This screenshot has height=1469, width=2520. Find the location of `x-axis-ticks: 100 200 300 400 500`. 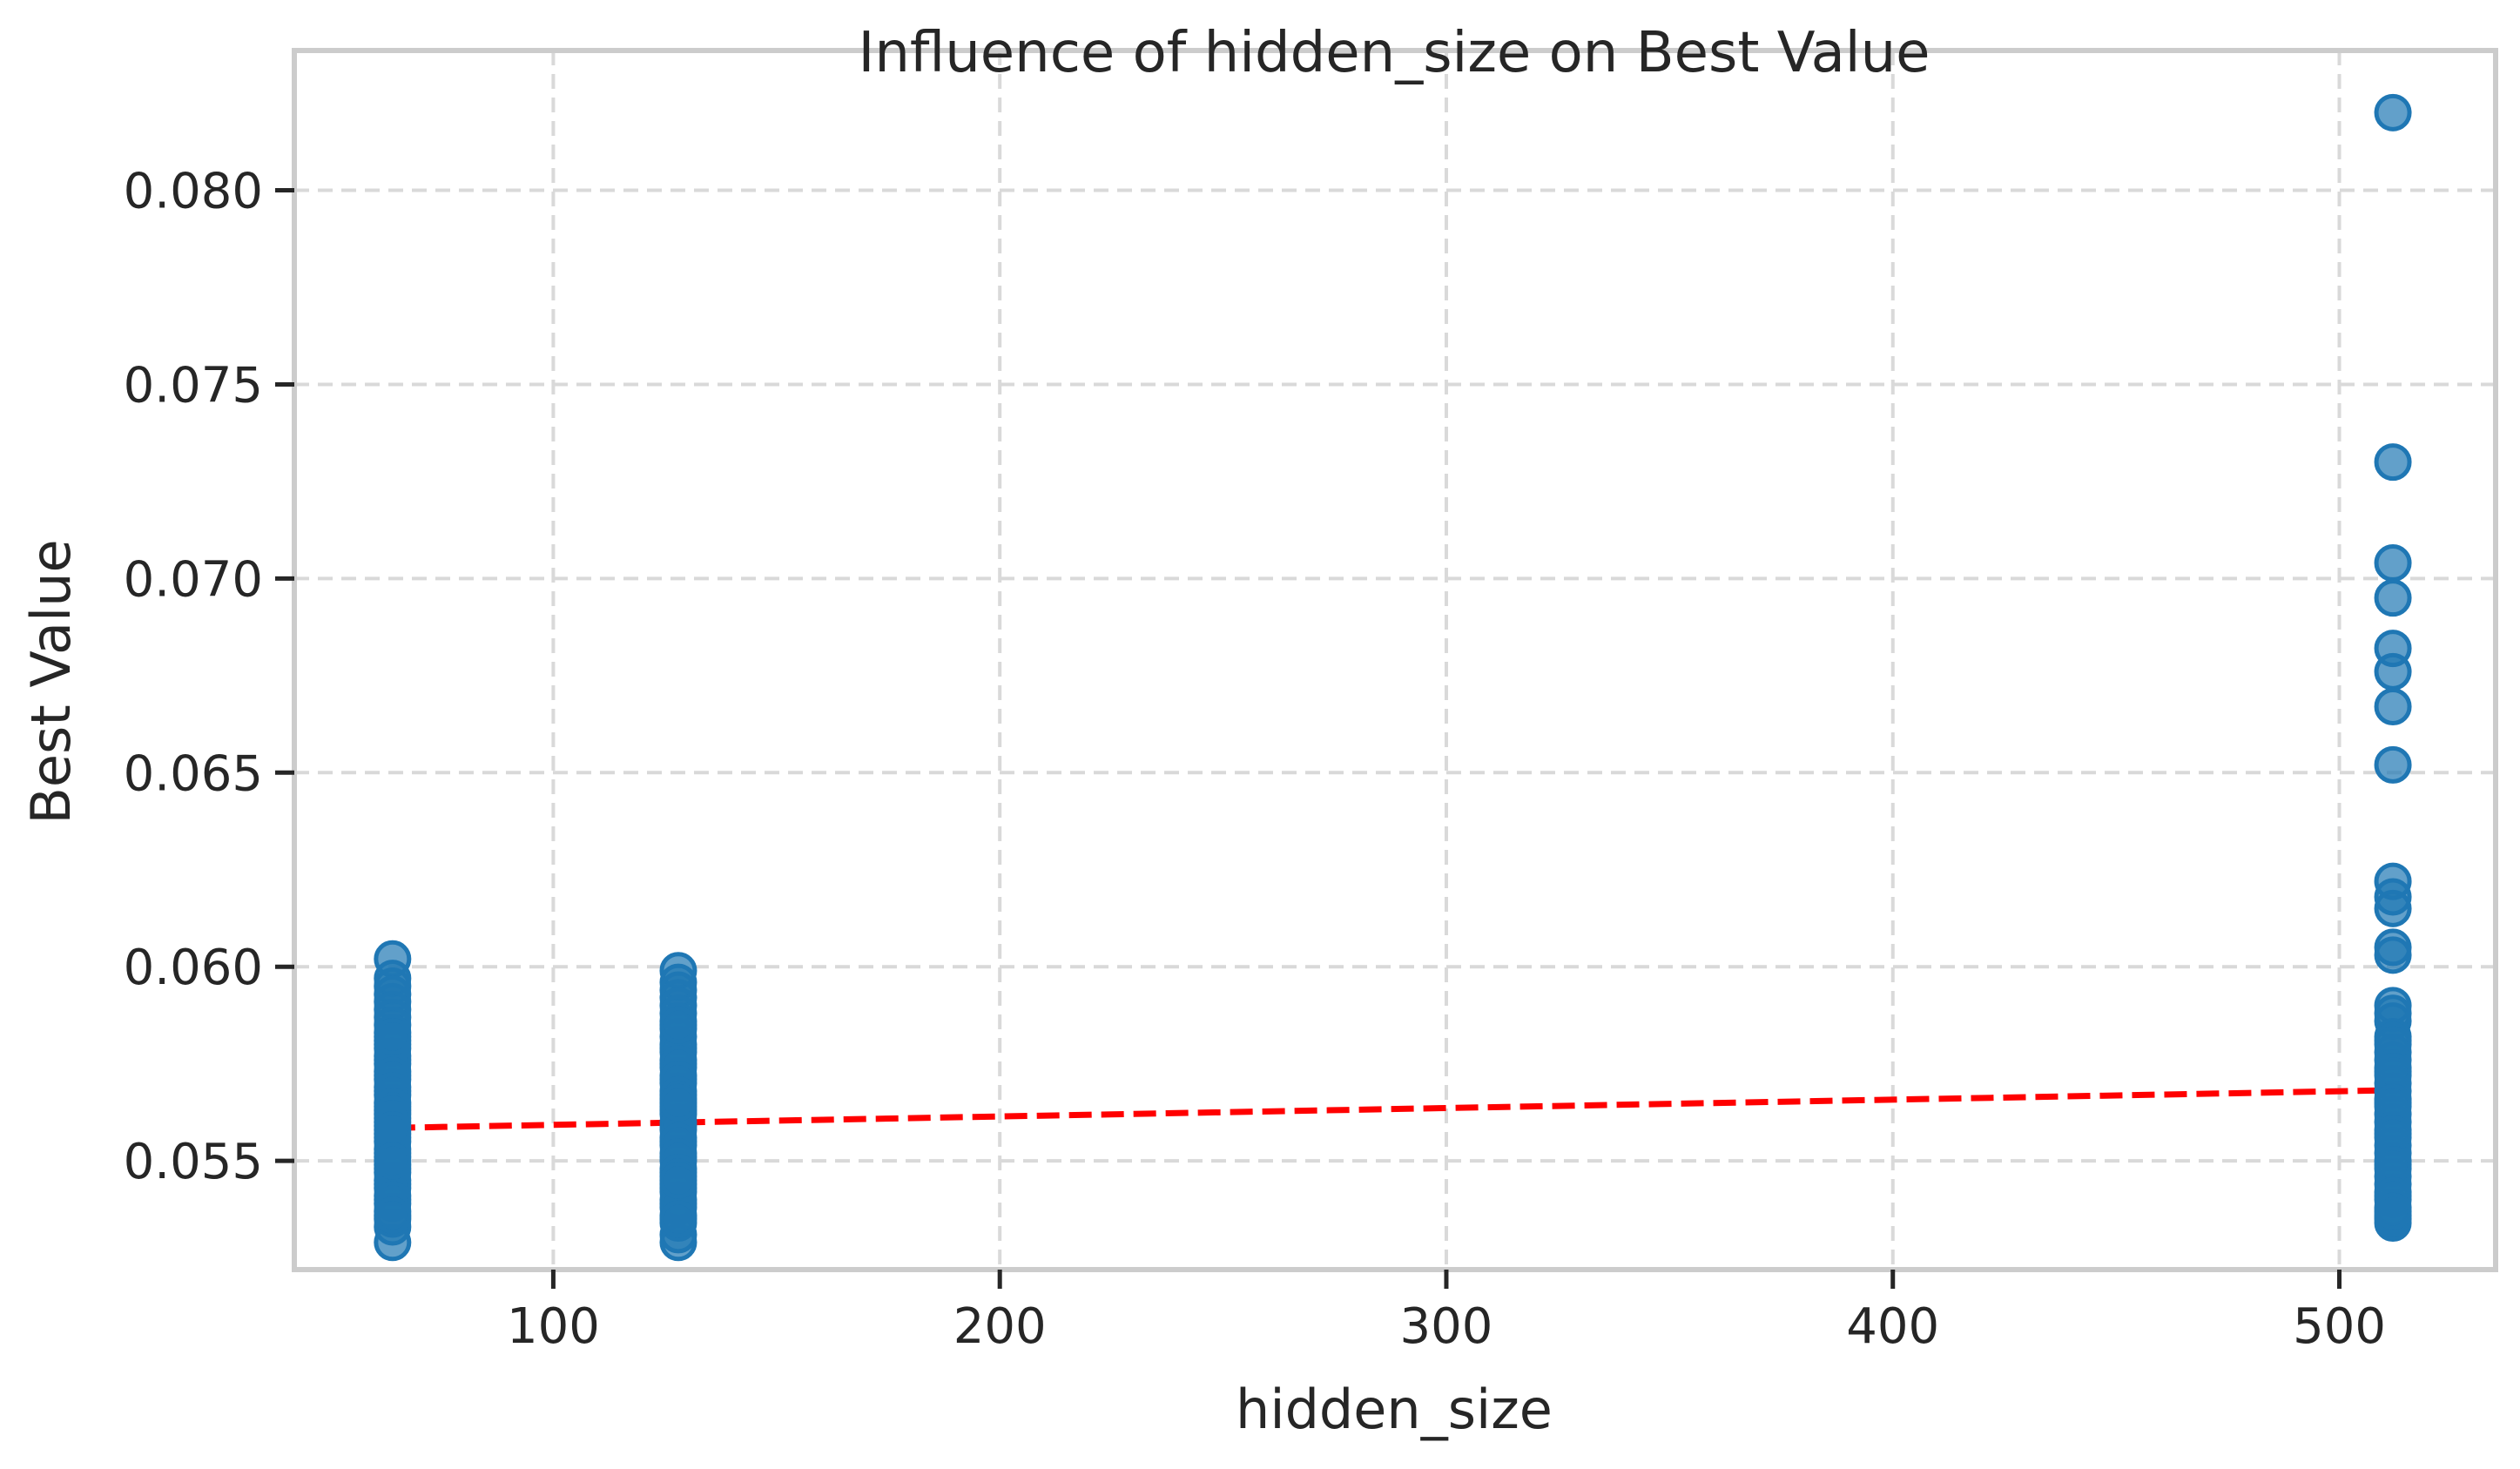

x-axis-ticks: 100 200 300 400 500 is located at coordinates (1446, 1312).